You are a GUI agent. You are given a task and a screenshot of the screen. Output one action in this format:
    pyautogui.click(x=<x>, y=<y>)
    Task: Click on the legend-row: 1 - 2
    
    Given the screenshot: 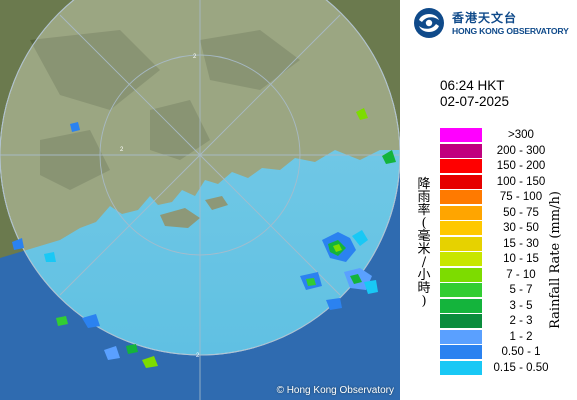 What is the action you would take?
    pyautogui.click(x=505, y=337)
    